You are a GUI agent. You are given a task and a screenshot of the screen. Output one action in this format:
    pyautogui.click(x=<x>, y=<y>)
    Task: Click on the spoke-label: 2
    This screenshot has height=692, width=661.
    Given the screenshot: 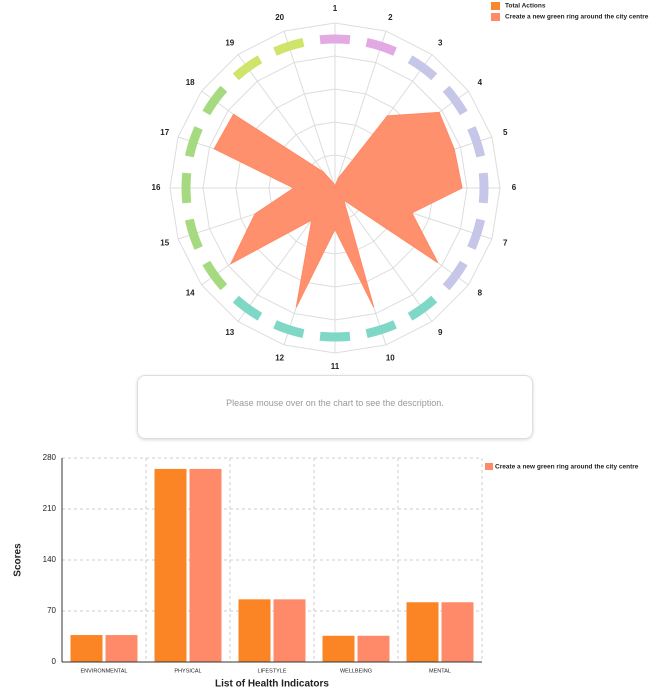 What is the action you would take?
    pyautogui.click(x=390, y=17)
    